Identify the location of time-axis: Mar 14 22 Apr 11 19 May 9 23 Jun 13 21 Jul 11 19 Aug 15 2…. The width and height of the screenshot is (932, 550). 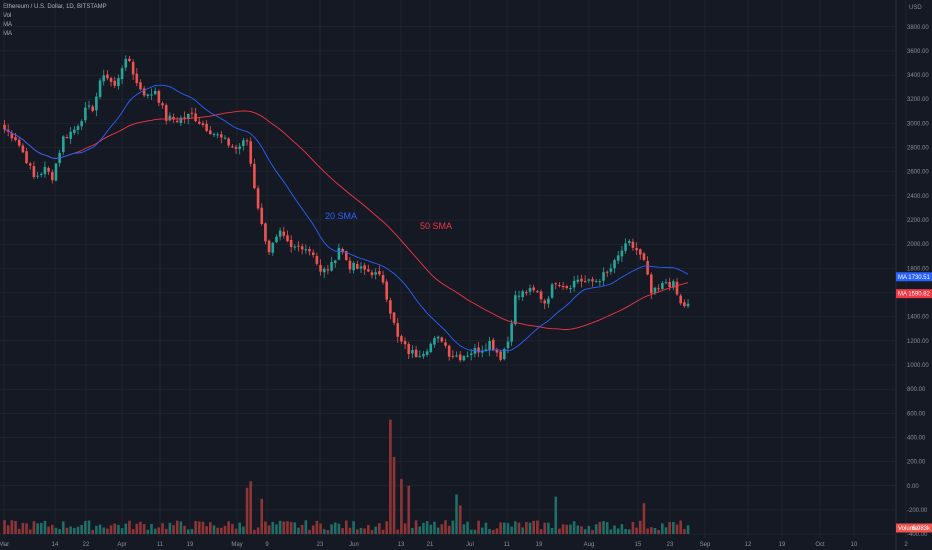
(454, 545).